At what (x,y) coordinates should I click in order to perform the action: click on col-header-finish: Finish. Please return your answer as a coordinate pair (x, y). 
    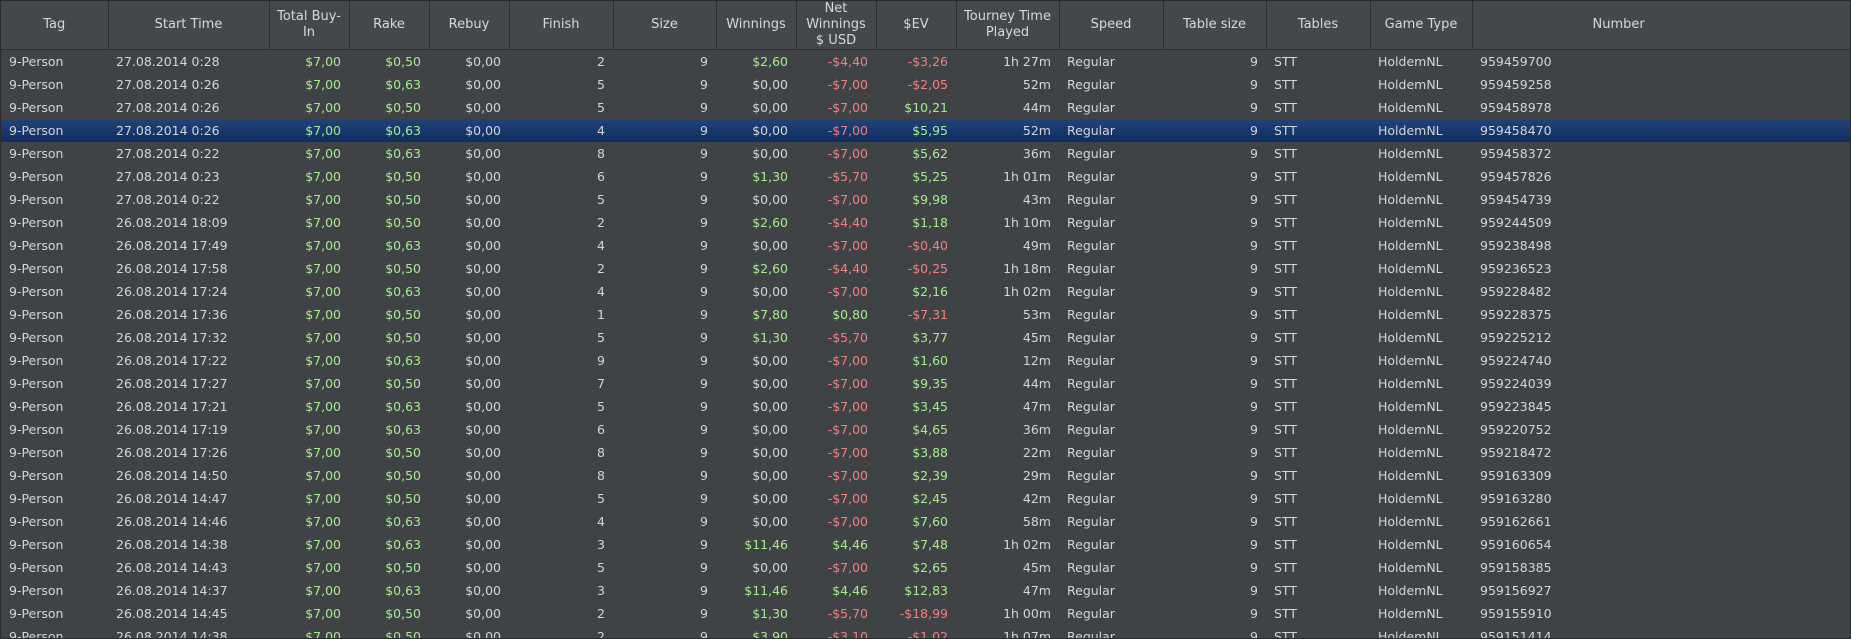
    Looking at the image, I should click on (561, 25).